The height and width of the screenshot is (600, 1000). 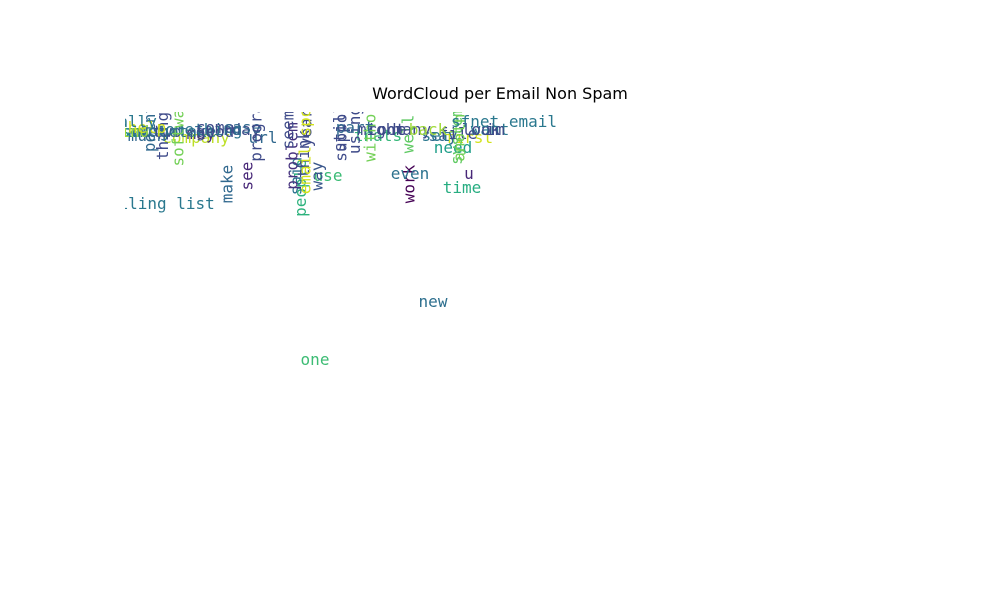 I want to click on word-file: file, so click(x=458, y=133).